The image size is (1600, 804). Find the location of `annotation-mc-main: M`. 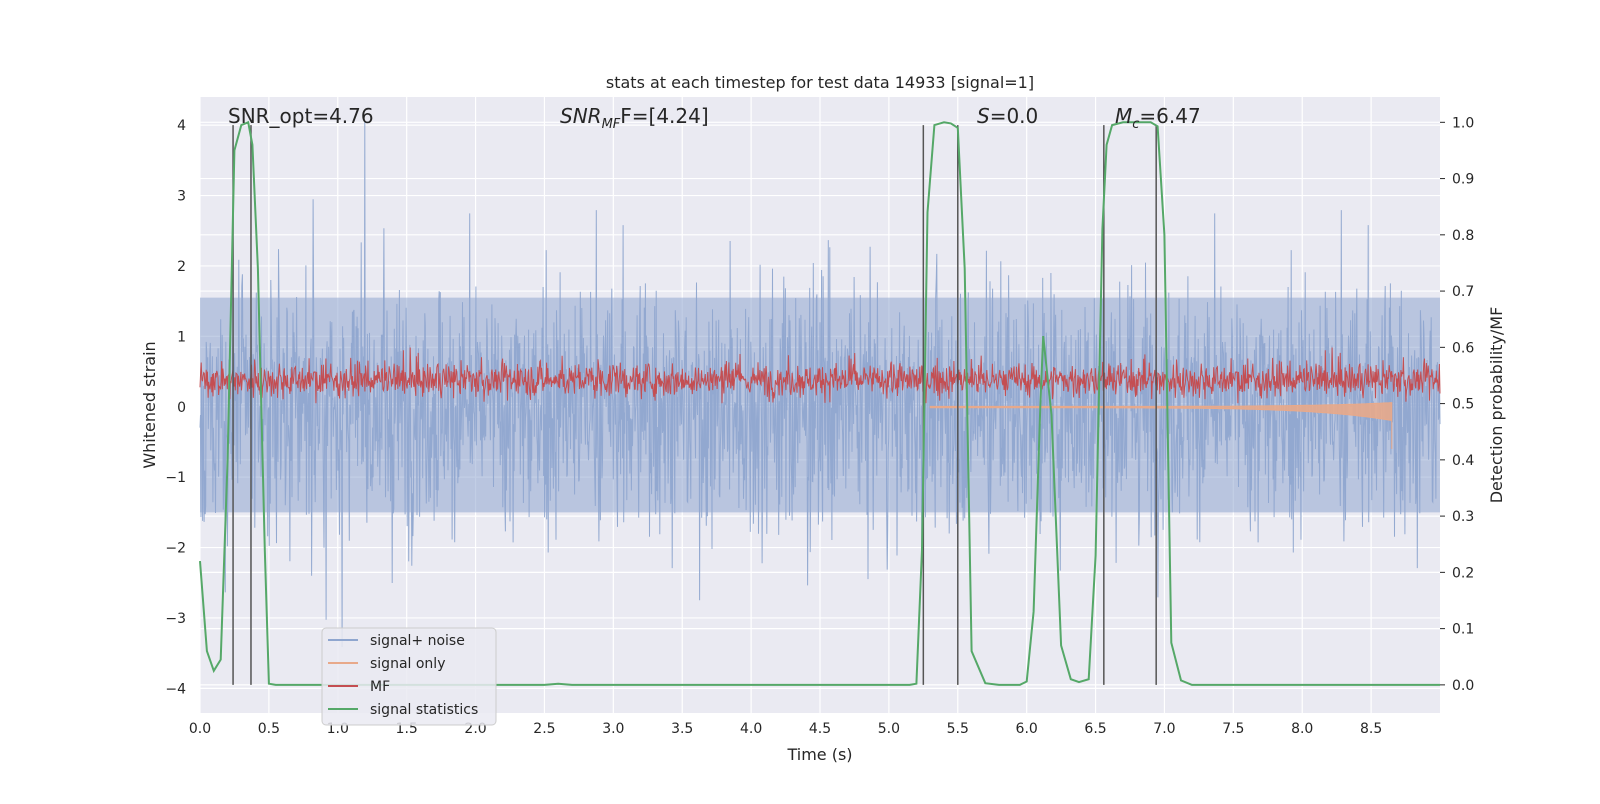

annotation-mc-main: M is located at coordinates (1123, 116).